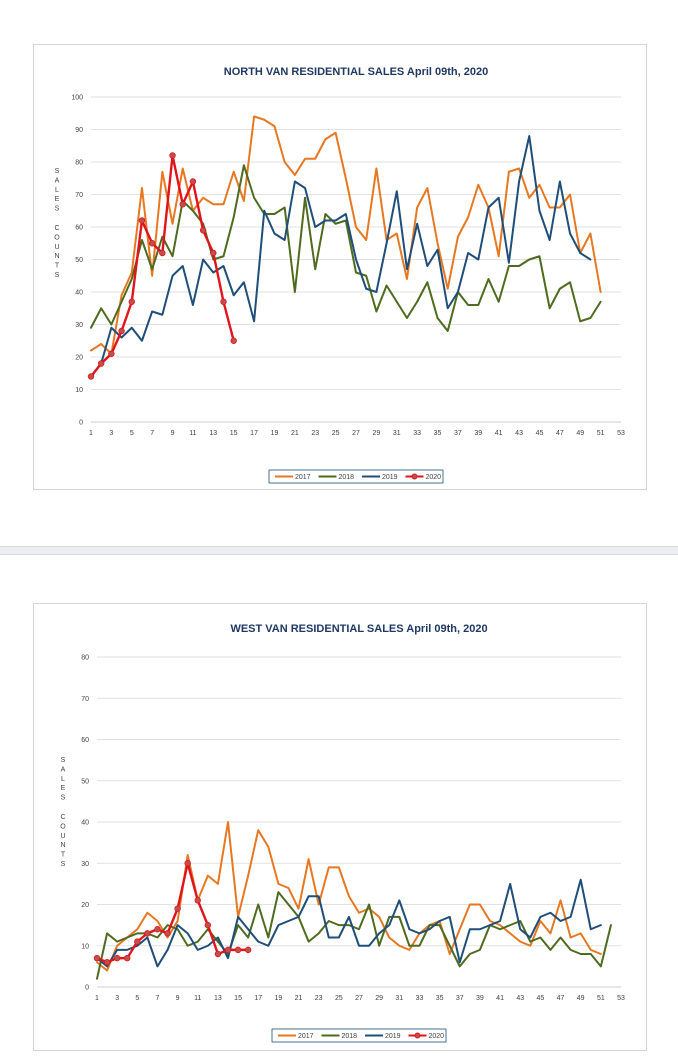 The height and width of the screenshot is (1063, 678). I want to click on y-axis-label-letter: U, so click(56, 247).